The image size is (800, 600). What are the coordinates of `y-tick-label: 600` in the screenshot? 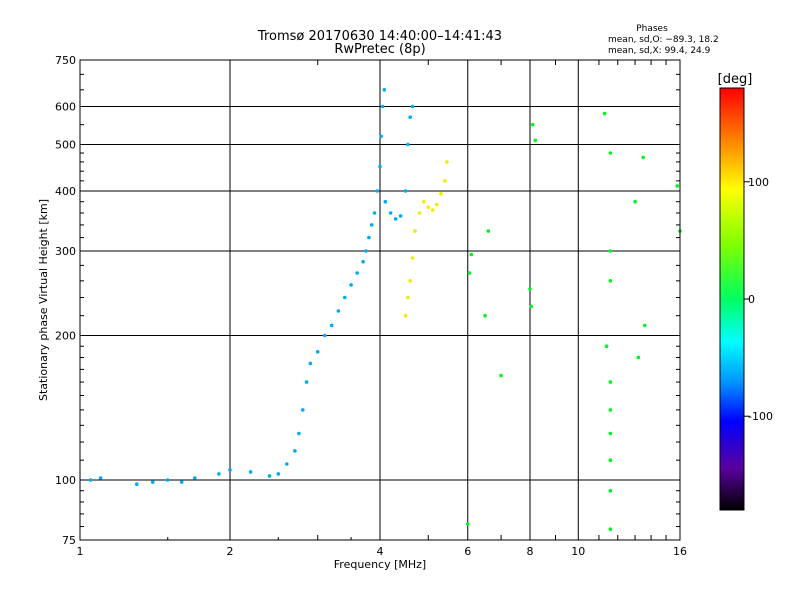 It's located at (65, 107).